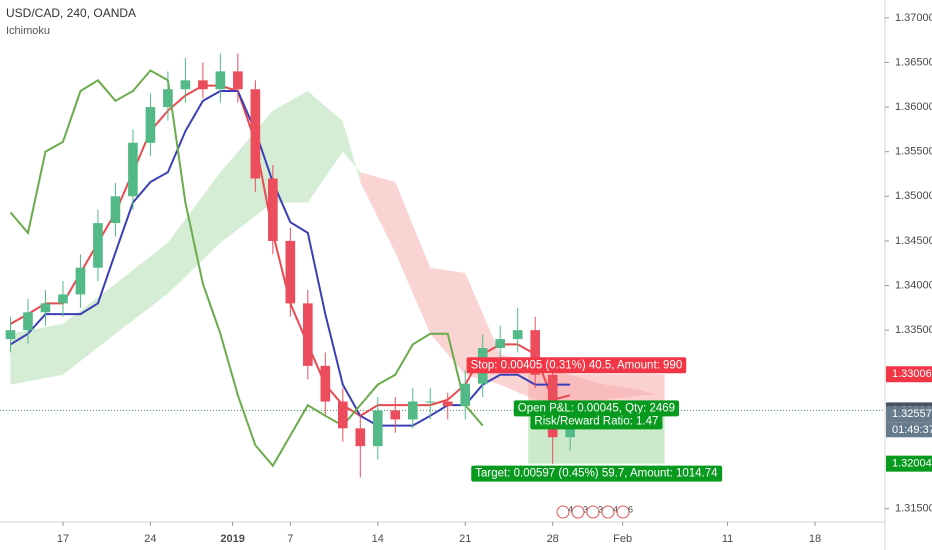 This screenshot has width=932, height=550. Describe the element at coordinates (232, 539) in the screenshot. I see `x-tick-label: 2019` at that location.